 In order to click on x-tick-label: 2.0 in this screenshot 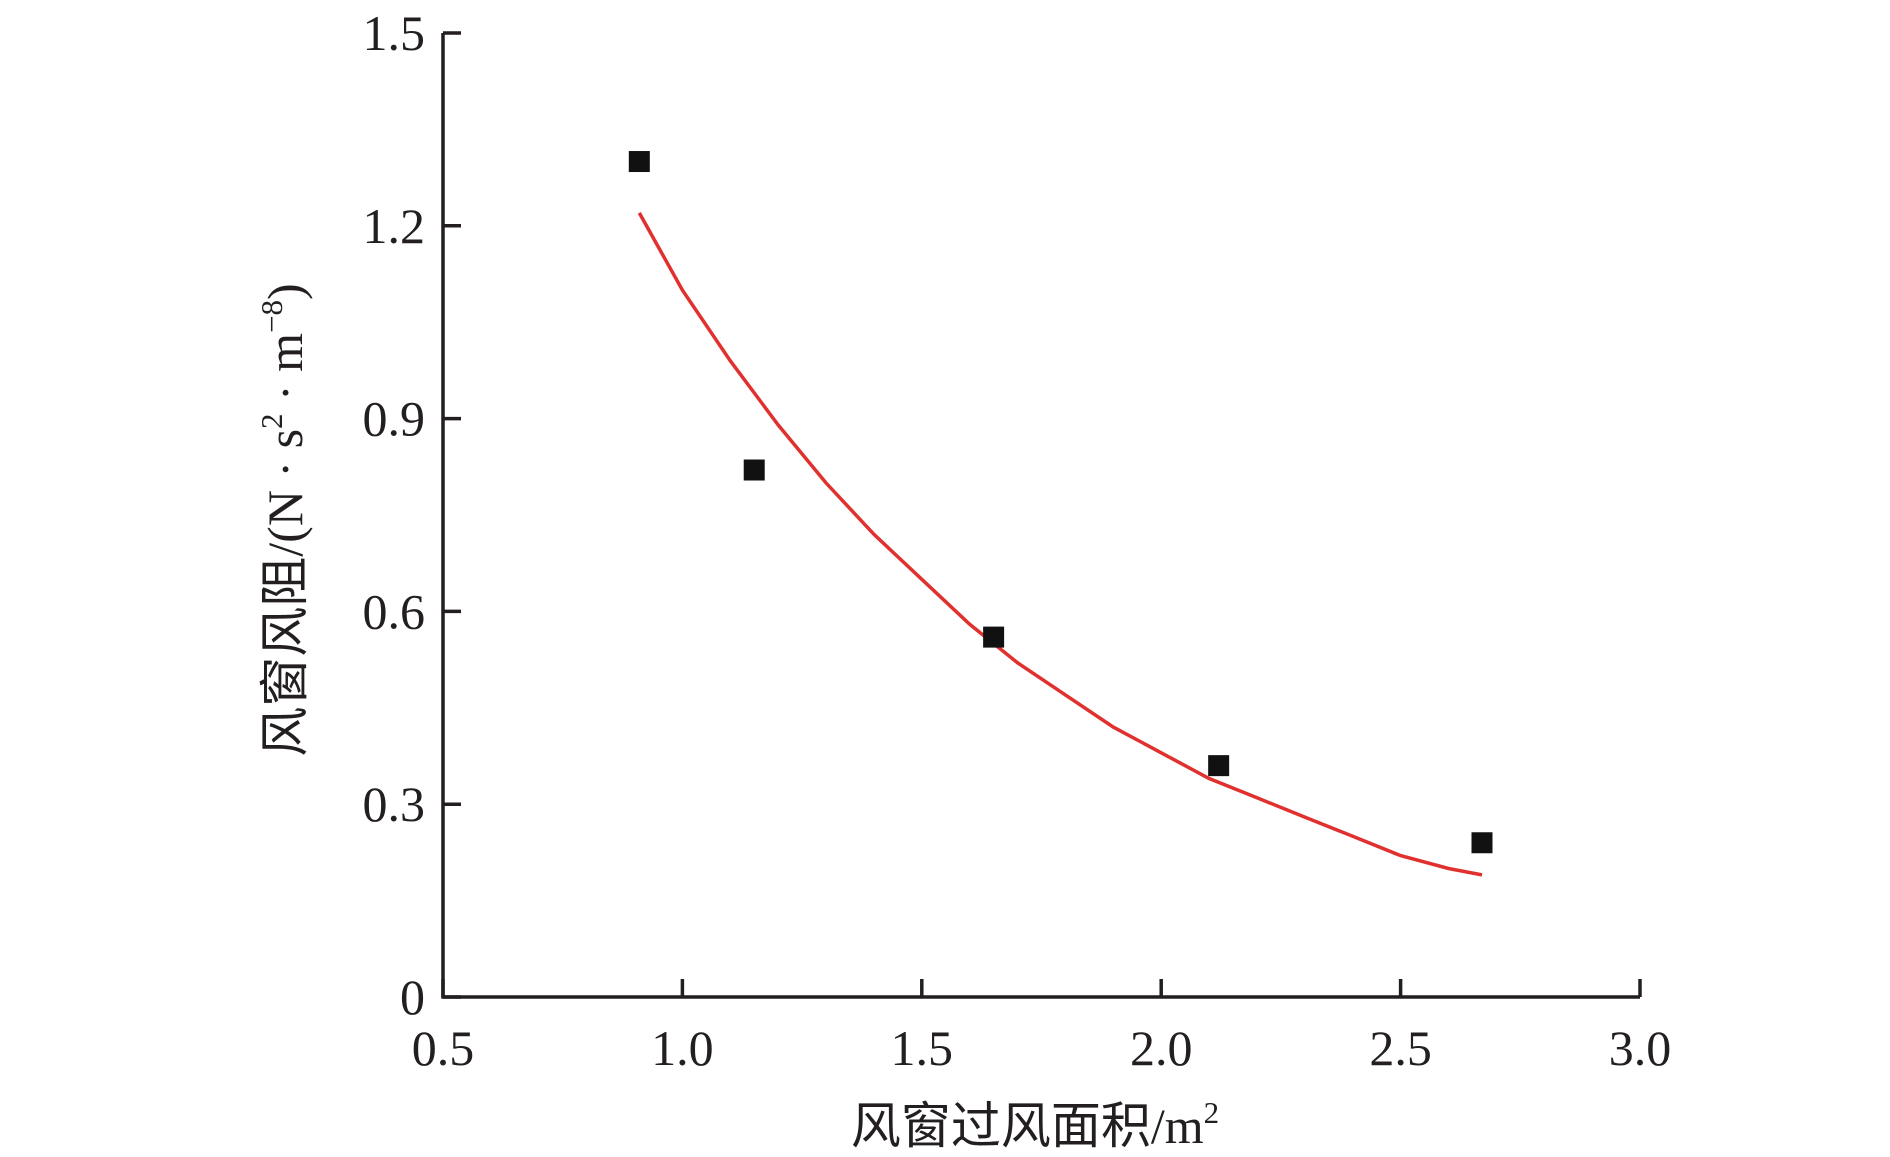, I will do `click(1161, 1048)`.